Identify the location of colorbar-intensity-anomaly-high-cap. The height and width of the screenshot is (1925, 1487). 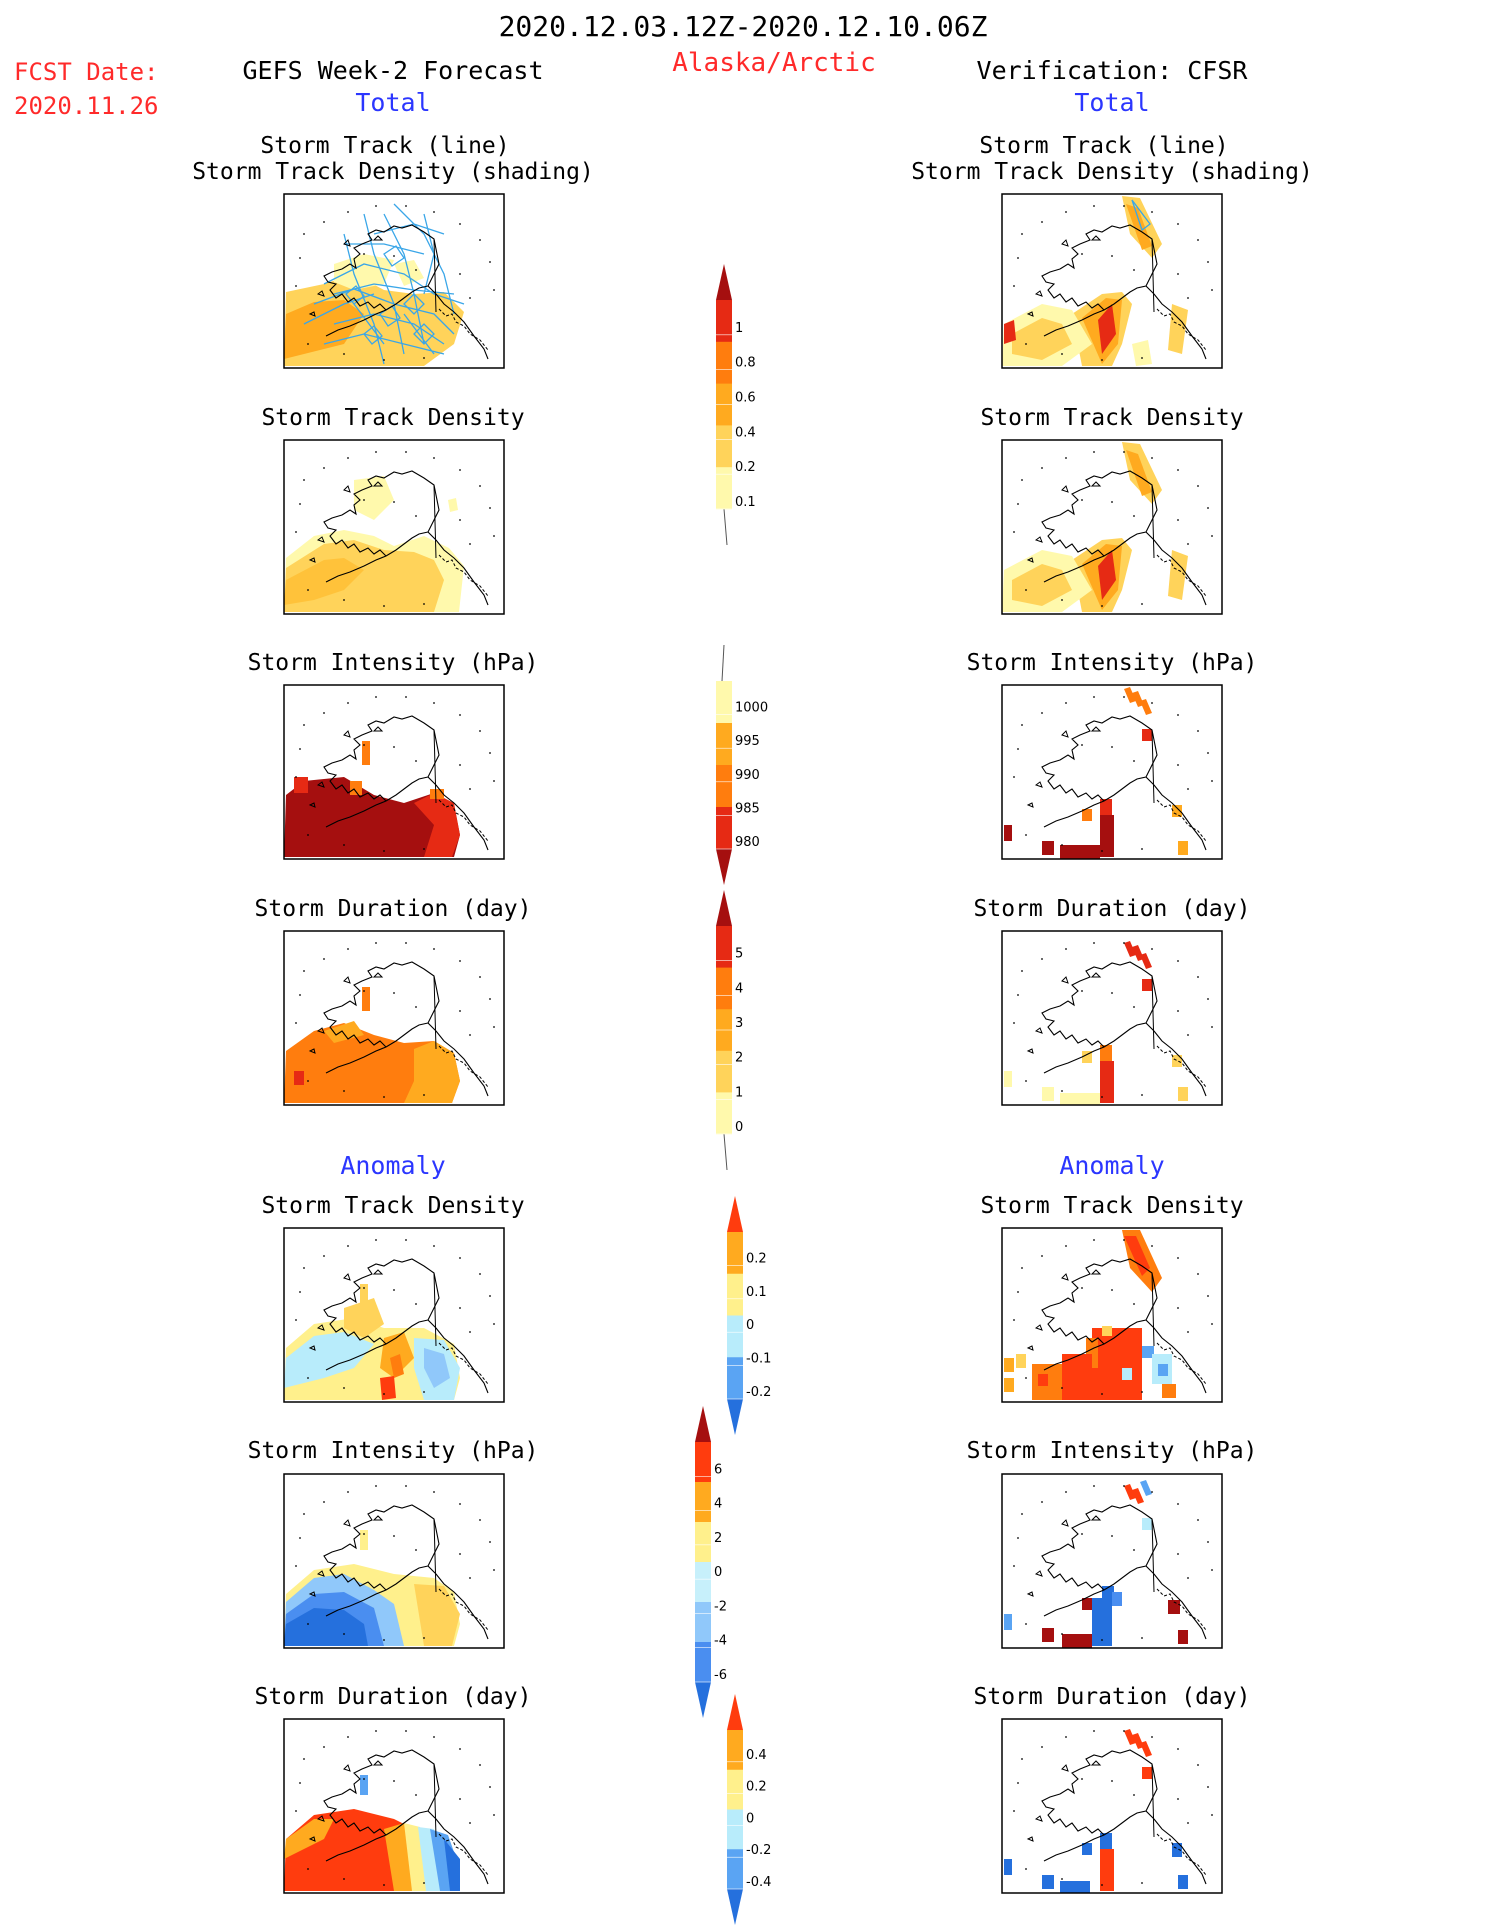
(703, 1424).